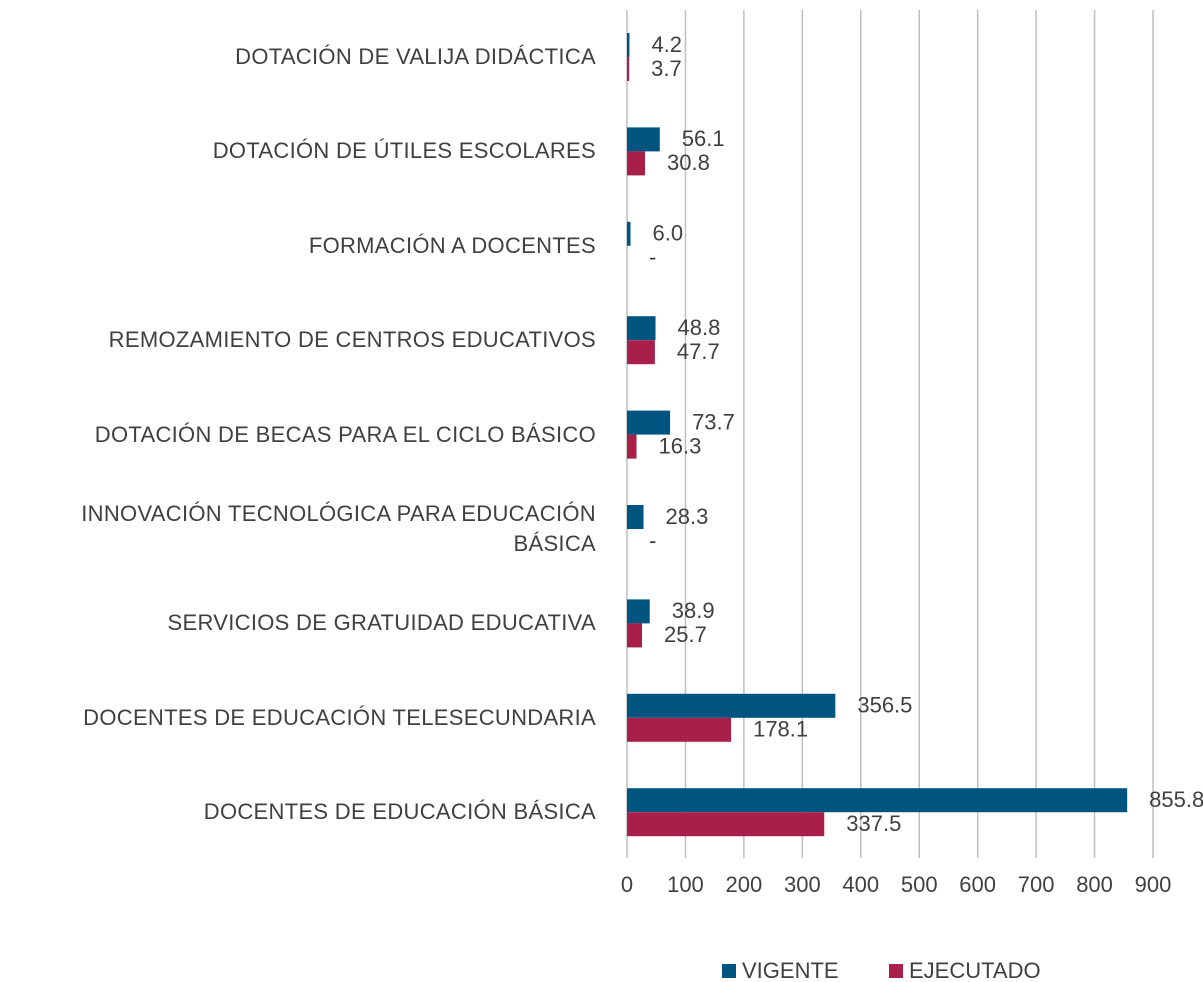 The width and height of the screenshot is (1203, 982). I want to click on data-label: 28.3, so click(687, 516).